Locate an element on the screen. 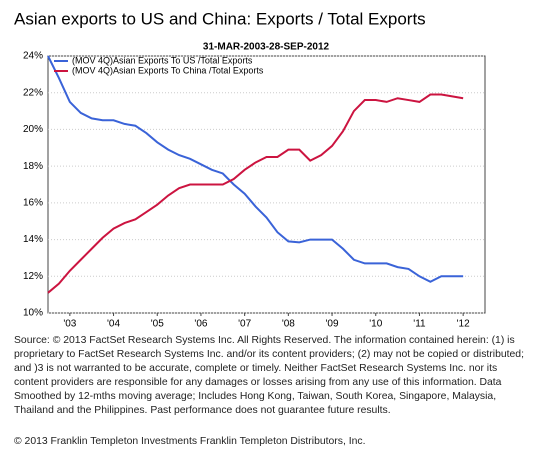  y-tick-label: 14% is located at coordinates (33, 239).